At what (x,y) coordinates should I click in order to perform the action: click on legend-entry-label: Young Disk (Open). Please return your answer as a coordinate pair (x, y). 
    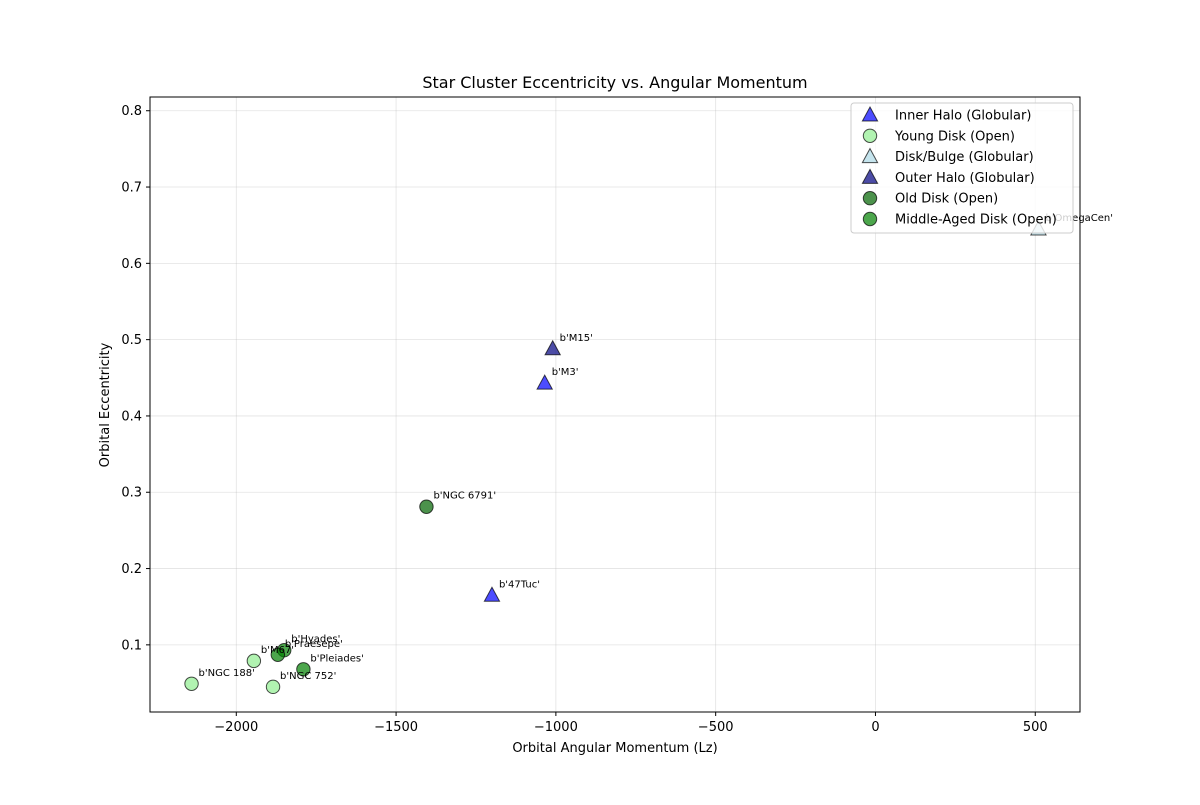
    Looking at the image, I should click on (954, 136).